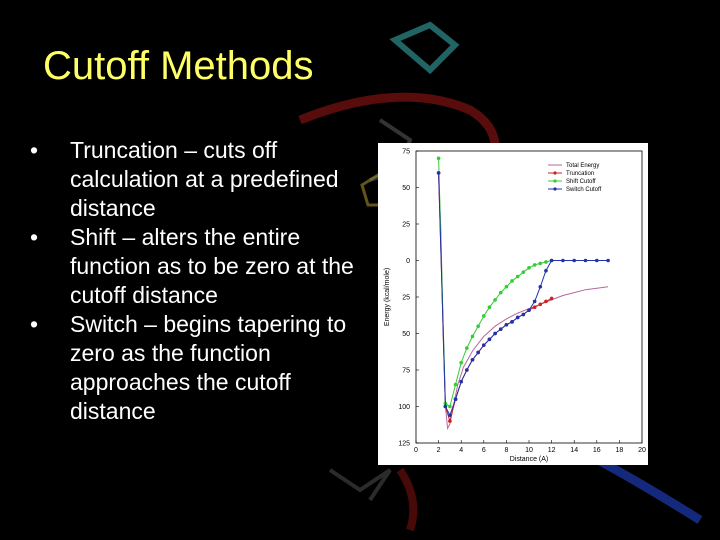 Image resolution: width=720 pixels, height=540 pixels. Describe the element at coordinates (439, 450) in the screenshot. I see `x-tick-label: 2` at that location.